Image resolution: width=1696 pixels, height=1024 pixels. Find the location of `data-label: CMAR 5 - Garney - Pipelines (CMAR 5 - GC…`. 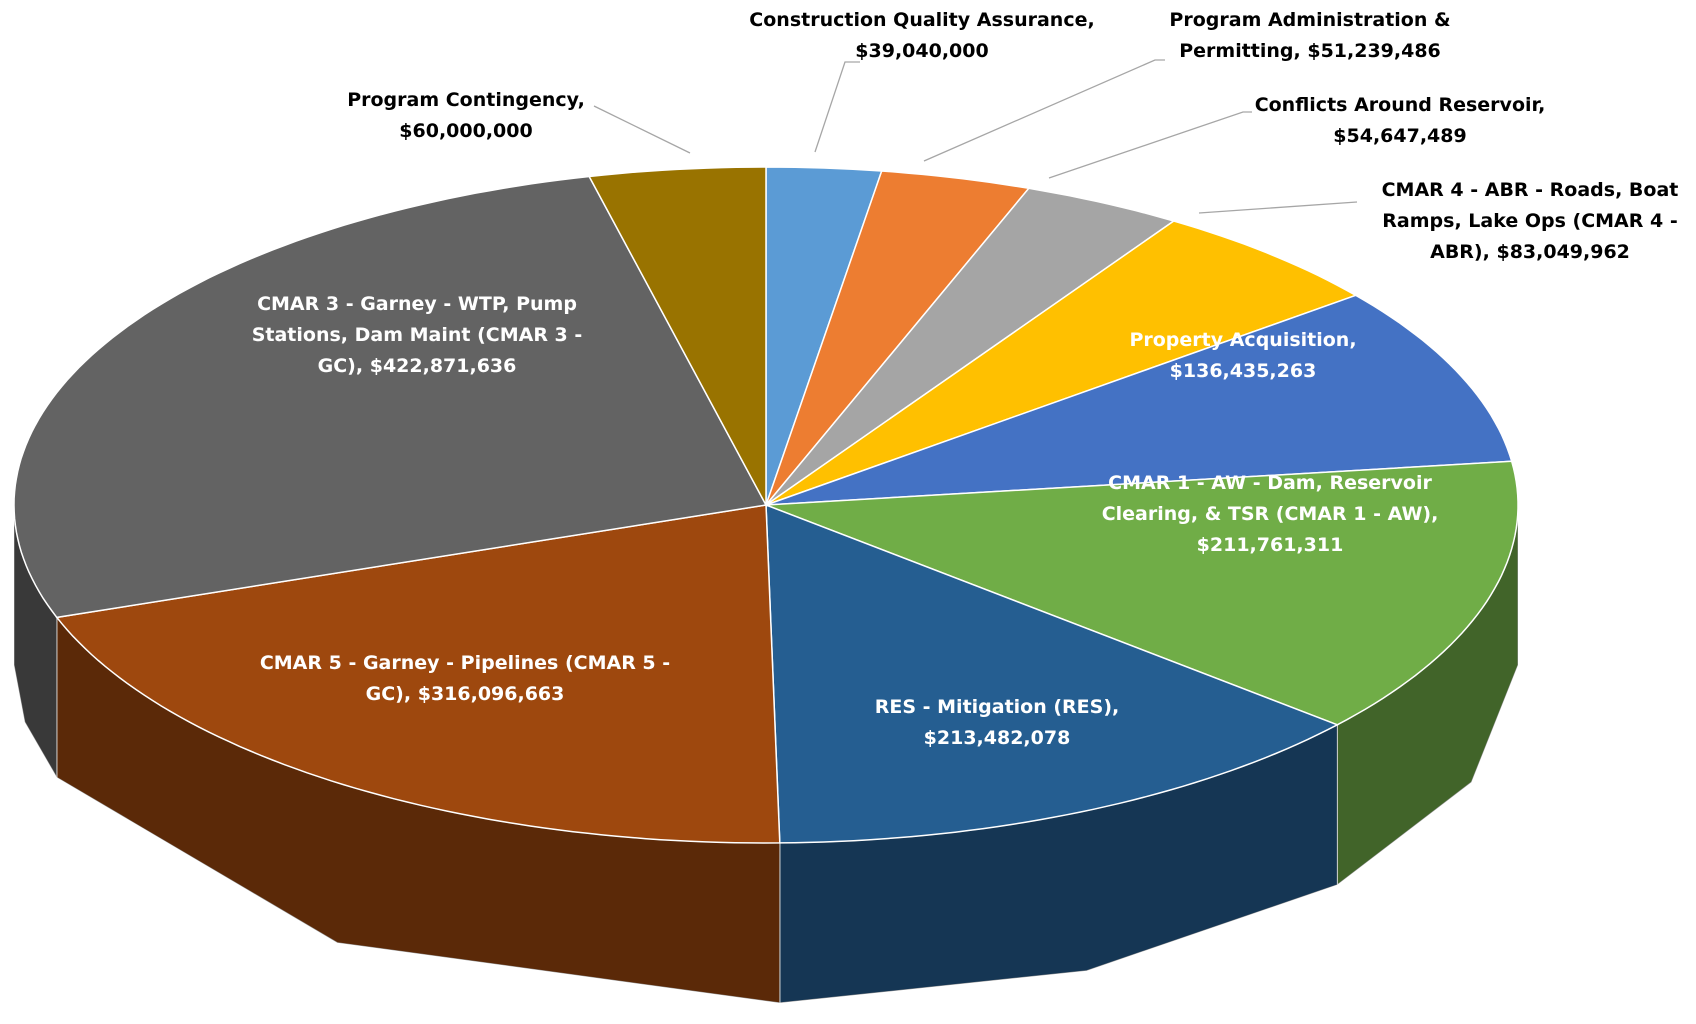

data-label: CMAR 5 - Garney - Pipelines (CMAR 5 - GC… is located at coordinates (465, 679).